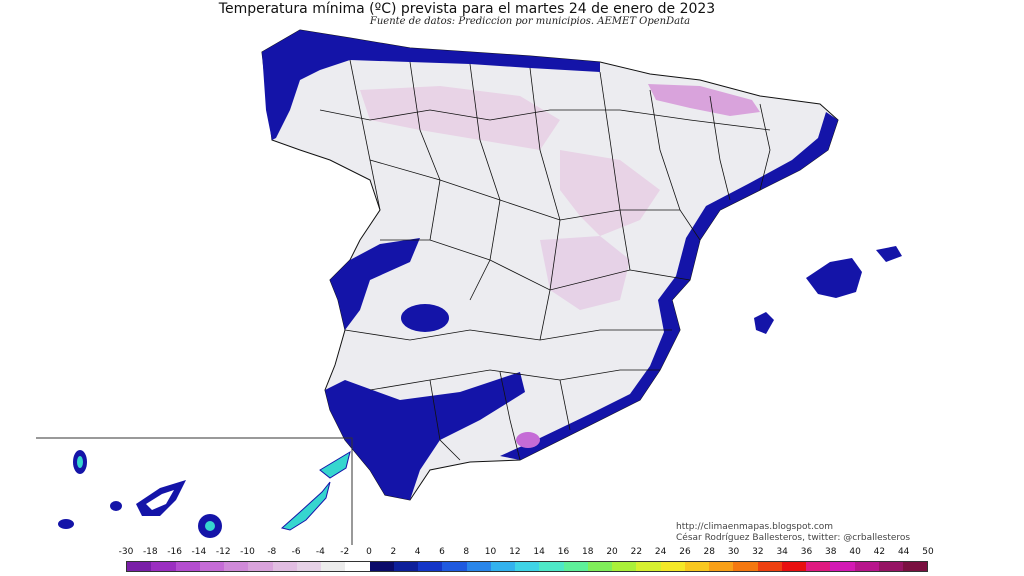 The height and width of the screenshot is (576, 1024). I want to click on legend-label: -30, so click(126, 552).